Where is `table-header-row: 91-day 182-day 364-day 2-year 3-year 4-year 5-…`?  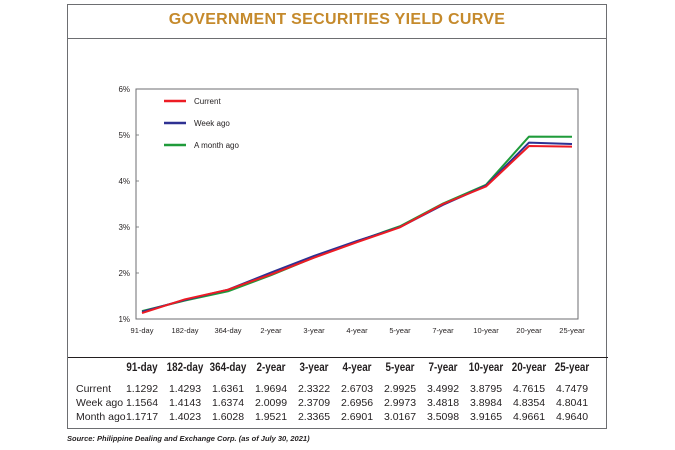
table-header-row: 91-day 182-day 364-day 2-year 3-year 4-year 5-… is located at coordinates (338, 367).